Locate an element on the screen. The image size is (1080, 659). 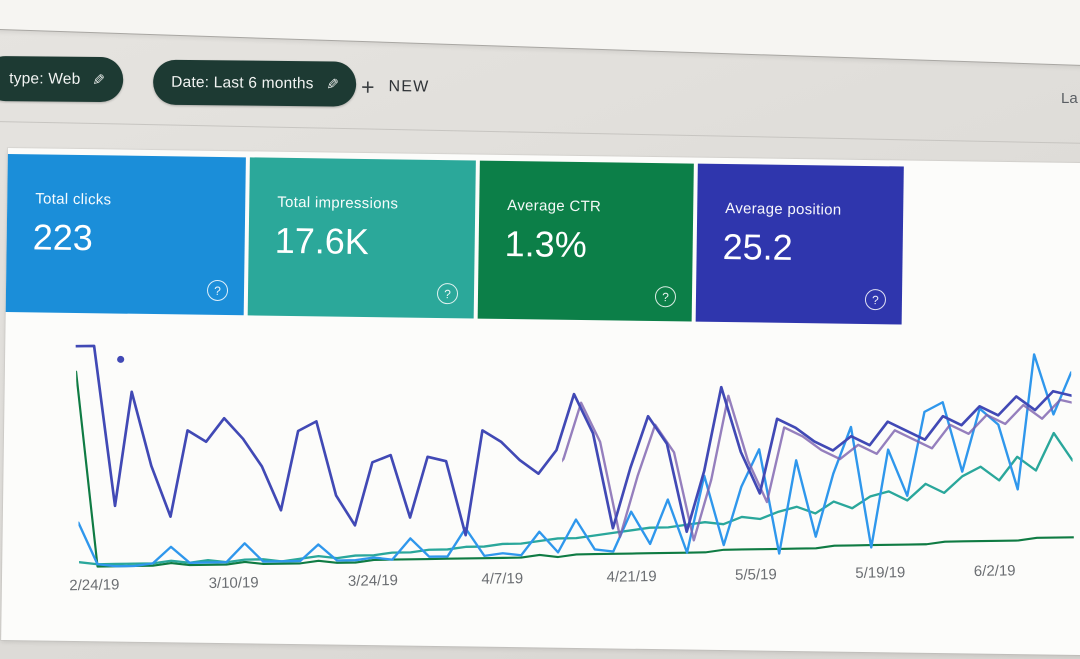
date-range-filter-chip: Date: Last 6 months ✎ is located at coordinates (254, 83).